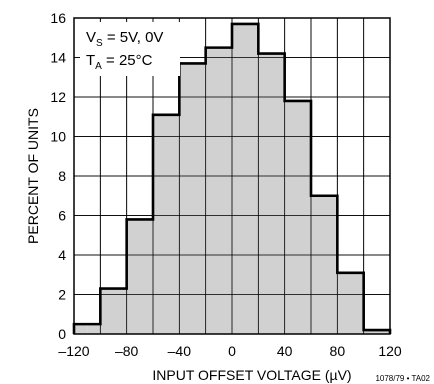 The image size is (434, 384). What do you see at coordinates (58, 137) in the screenshot?
I see `y-tick-label: 10` at bounding box center [58, 137].